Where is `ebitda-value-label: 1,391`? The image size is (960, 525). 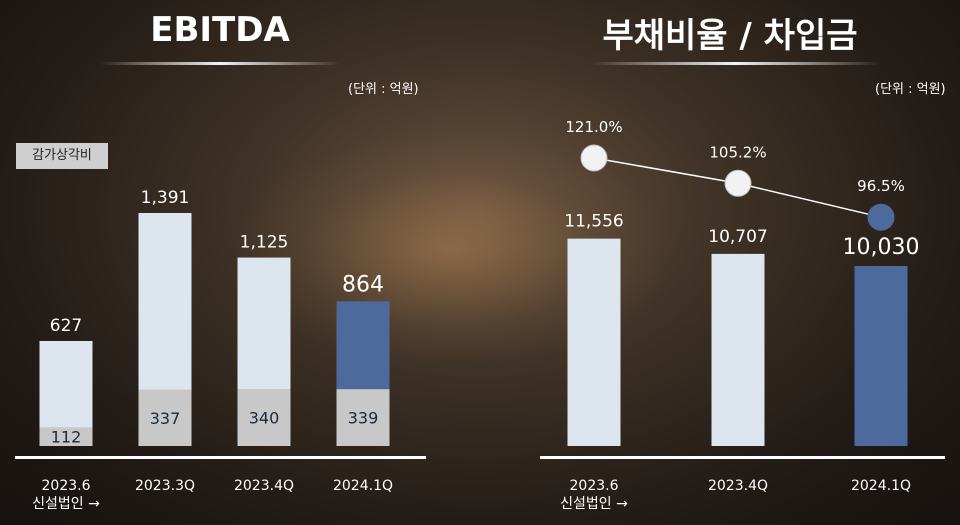
ebitda-value-label: 1,391 is located at coordinates (165, 198).